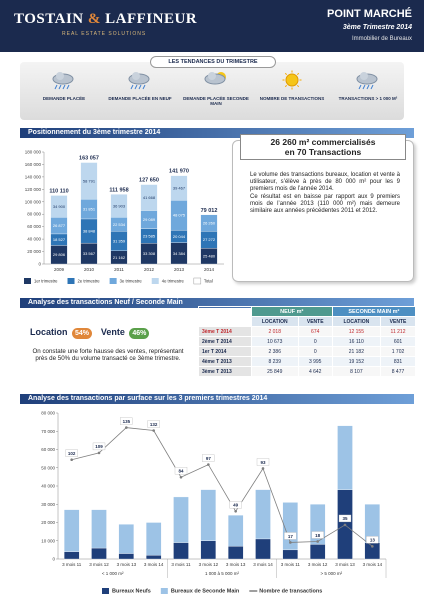  What do you see at coordinates (104, 34) in the screenshot?
I see `tagline: REAL ESTATE SOLUTIONS` at bounding box center [104, 34].